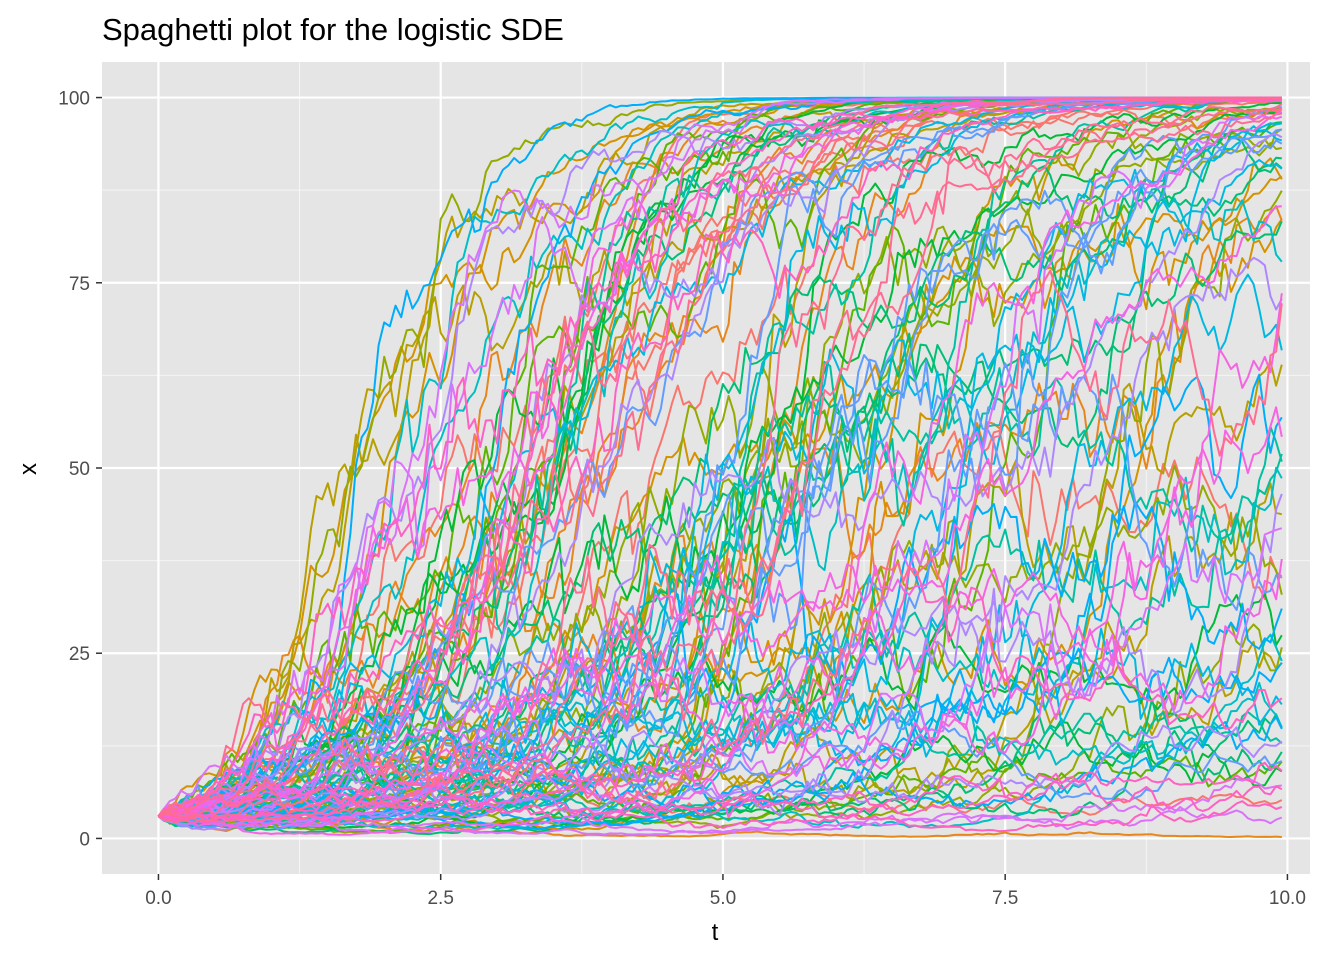 Image resolution: width=1344 pixels, height=960 pixels. Describe the element at coordinates (74, 99) in the screenshot. I see `y-tick-label: 100` at that location.